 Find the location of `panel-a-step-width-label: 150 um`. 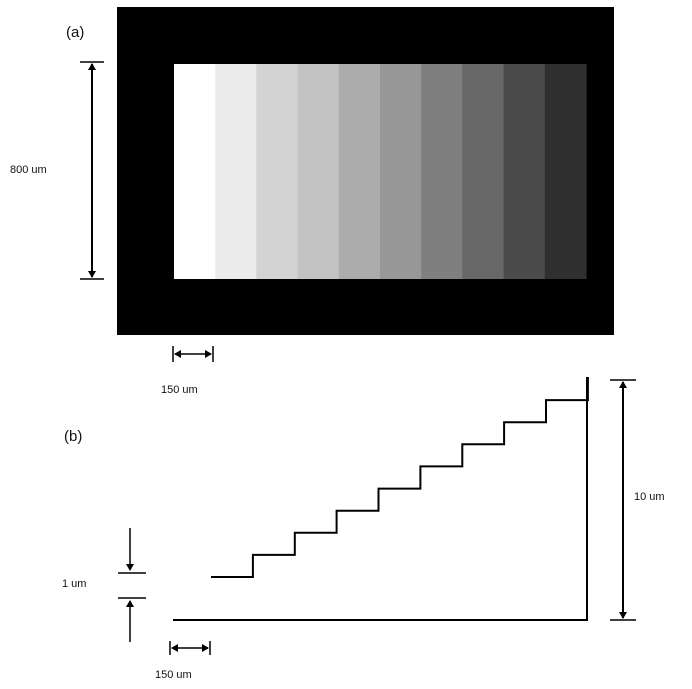

panel-a-step-width-label: 150 um is located at coordinates (179, 390).